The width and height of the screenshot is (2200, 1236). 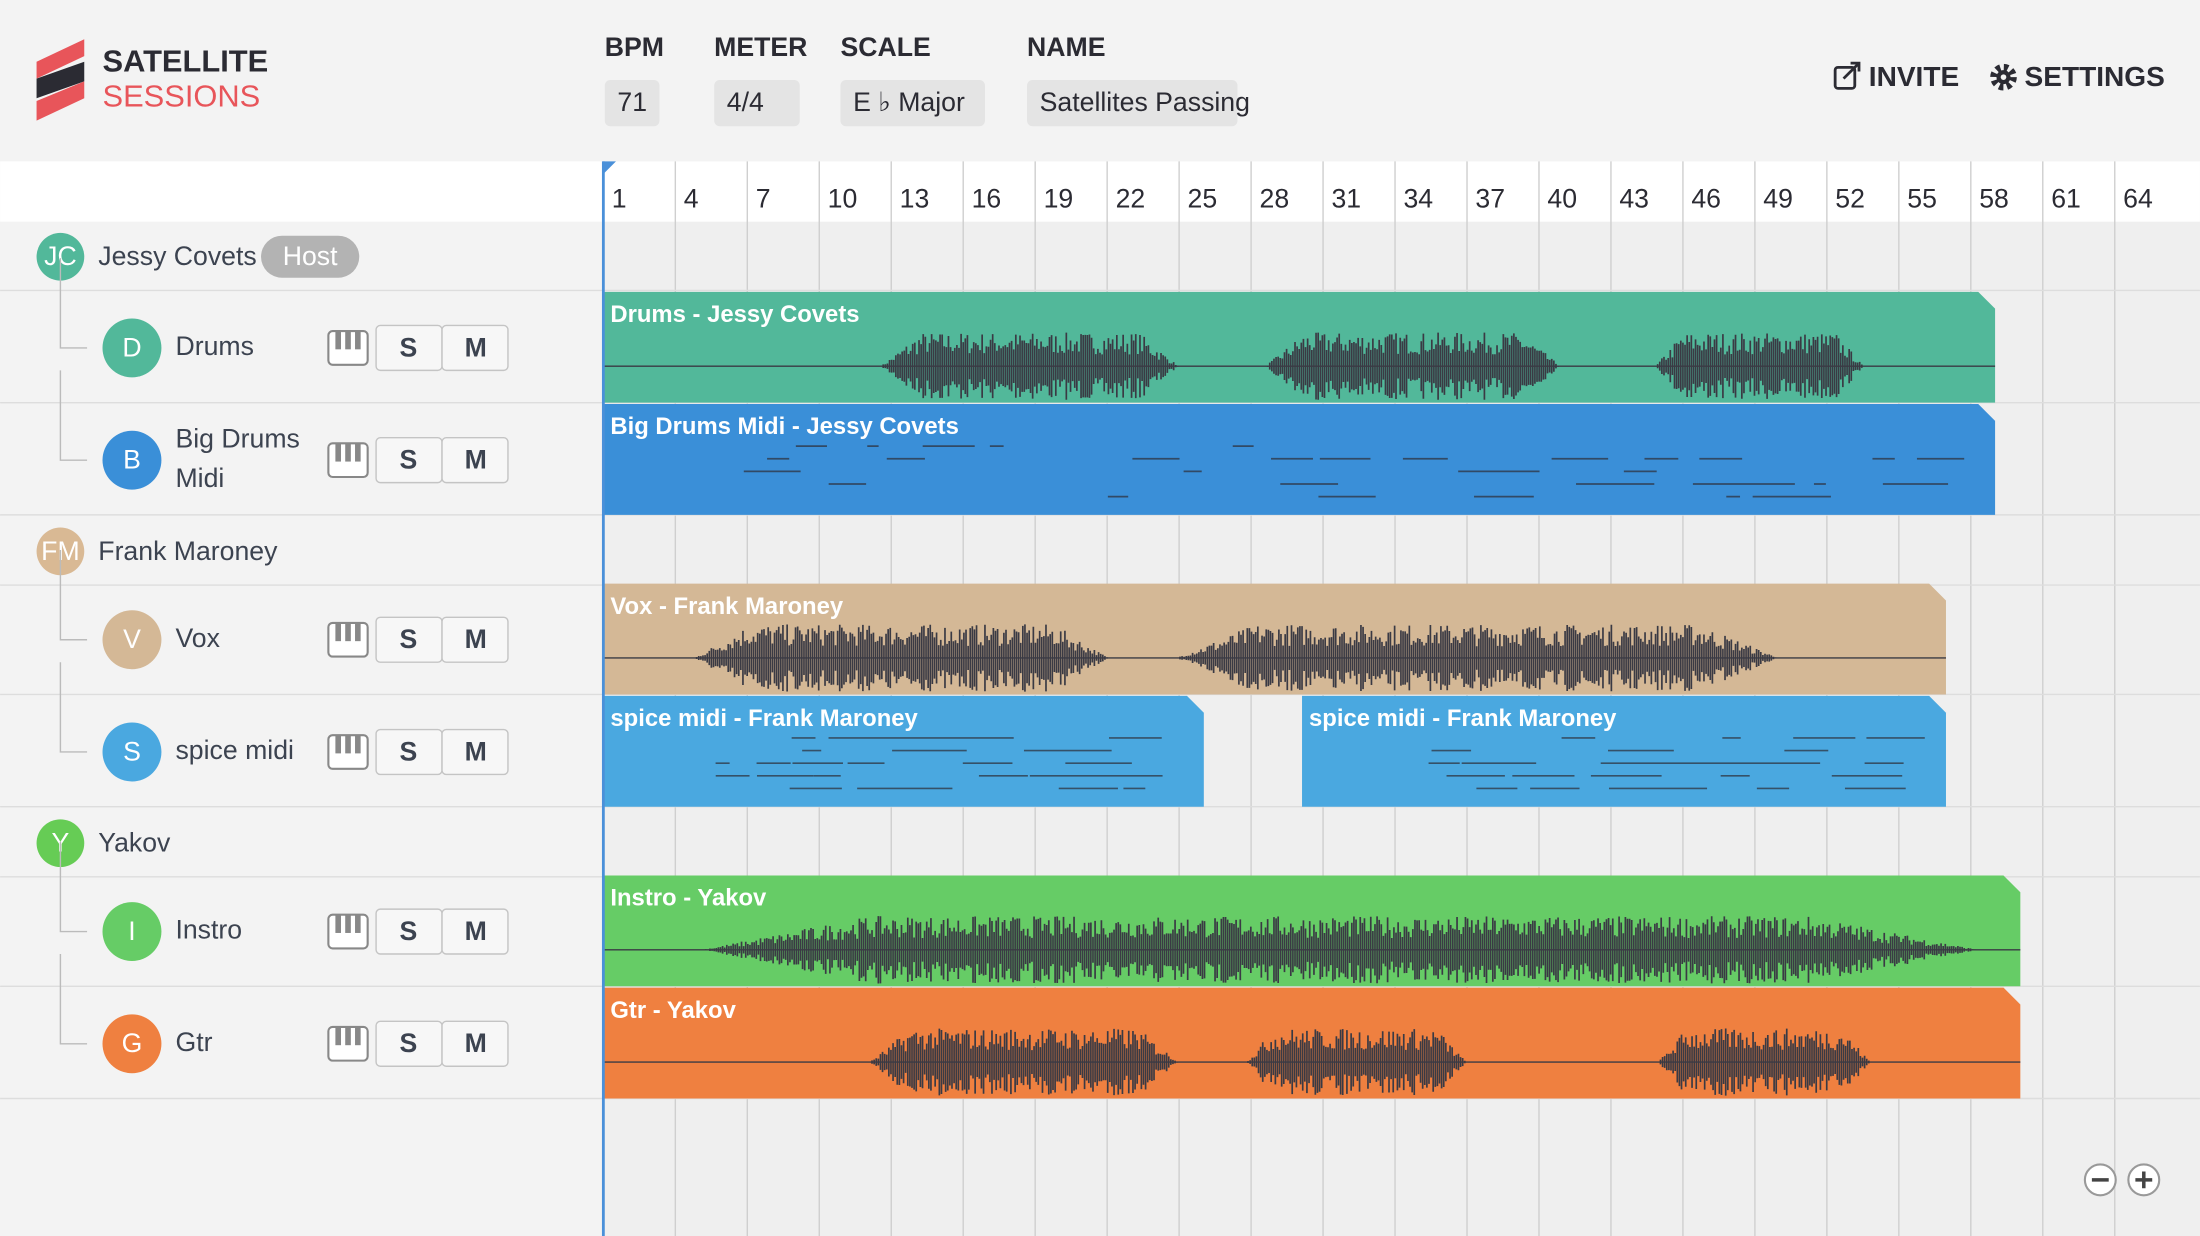 What do you see at coordinates (1131, 199) in the screenshot?
I see `bar-number: 22` at bounding box center [1131, 199].